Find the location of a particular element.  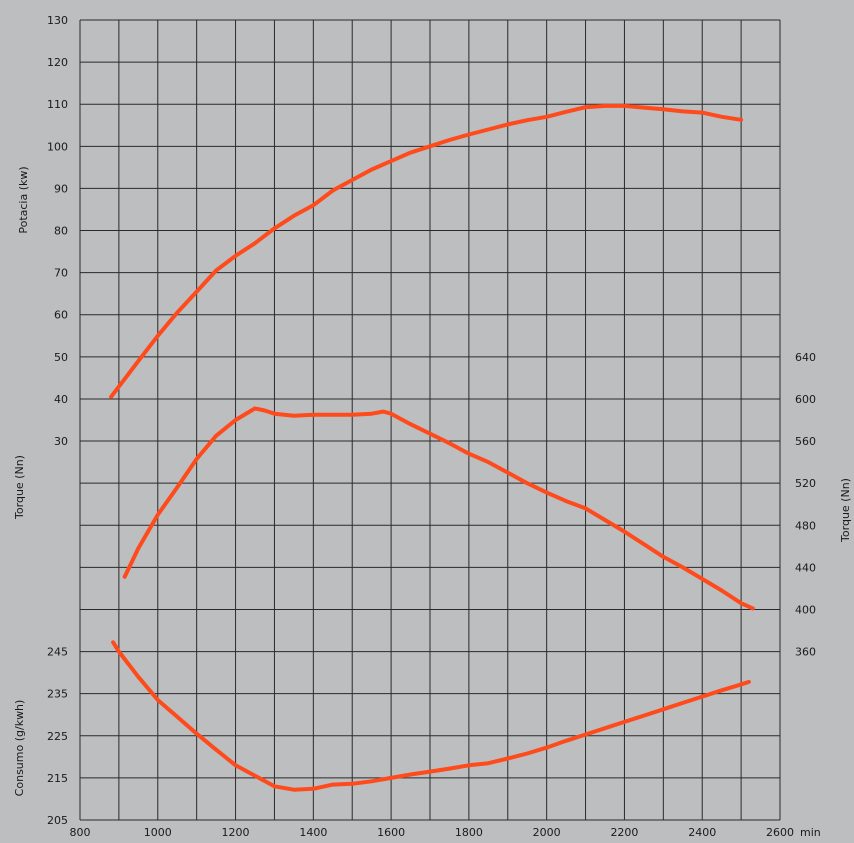

potencia-tick-label: 120 is located at coordinates (57, 62).